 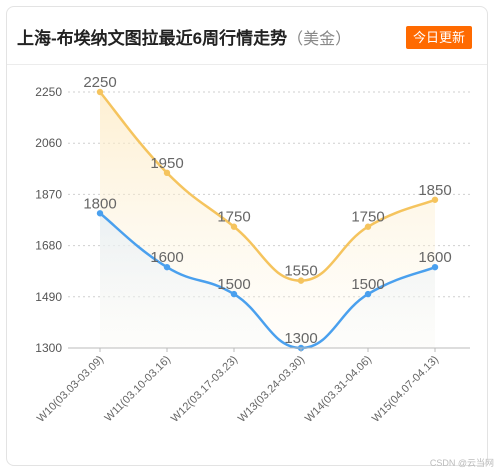 What do you see at coordinates (99, 203) in the screenshot?
I see `series-2-data-label: 1800` at bounding box center [99, 203].